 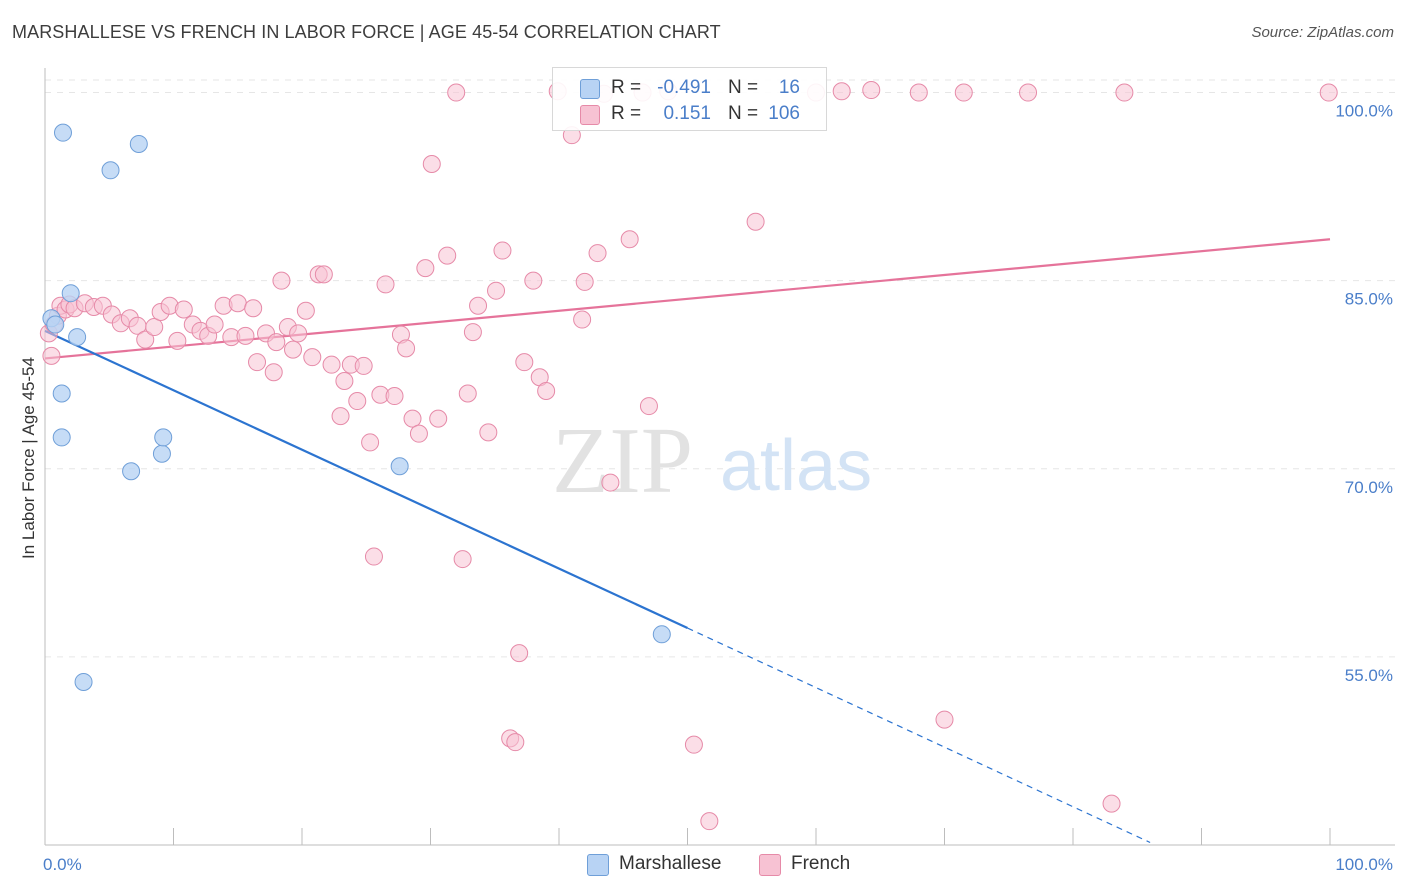 I want to click on legend-row-french: R = 0.151 N = 106, so click(x=689, y=114).